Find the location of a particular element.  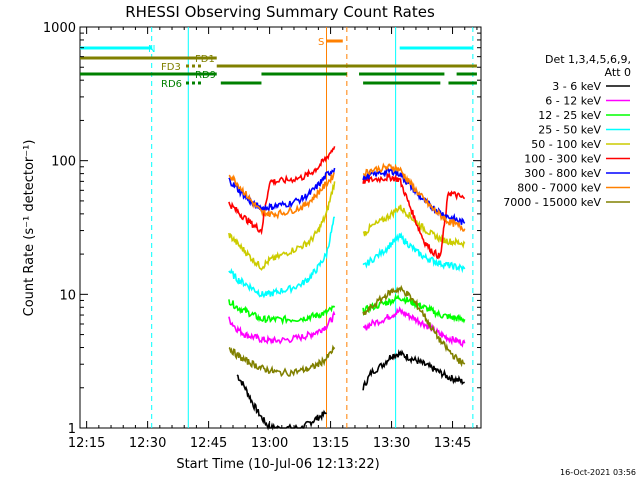

legend-label-4: 50 - 100 keV is located at coordinates (566, 144).